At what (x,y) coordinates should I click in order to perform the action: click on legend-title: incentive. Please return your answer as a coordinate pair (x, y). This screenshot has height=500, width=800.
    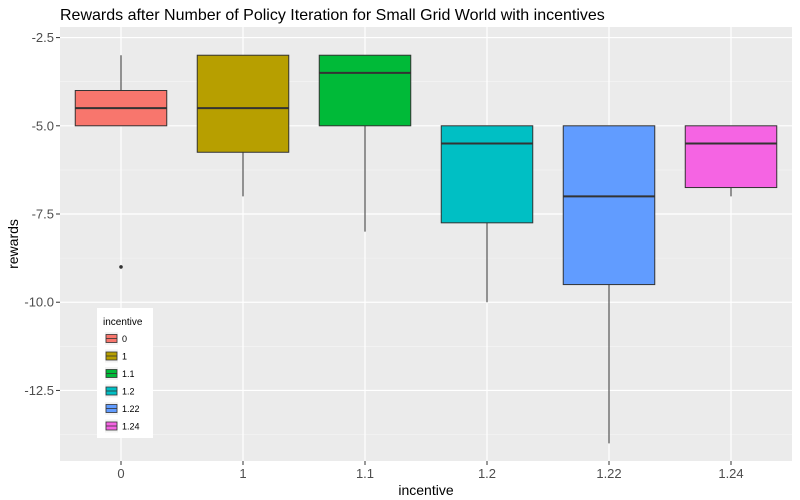
    Looking at the image, I should click on (123, 322).